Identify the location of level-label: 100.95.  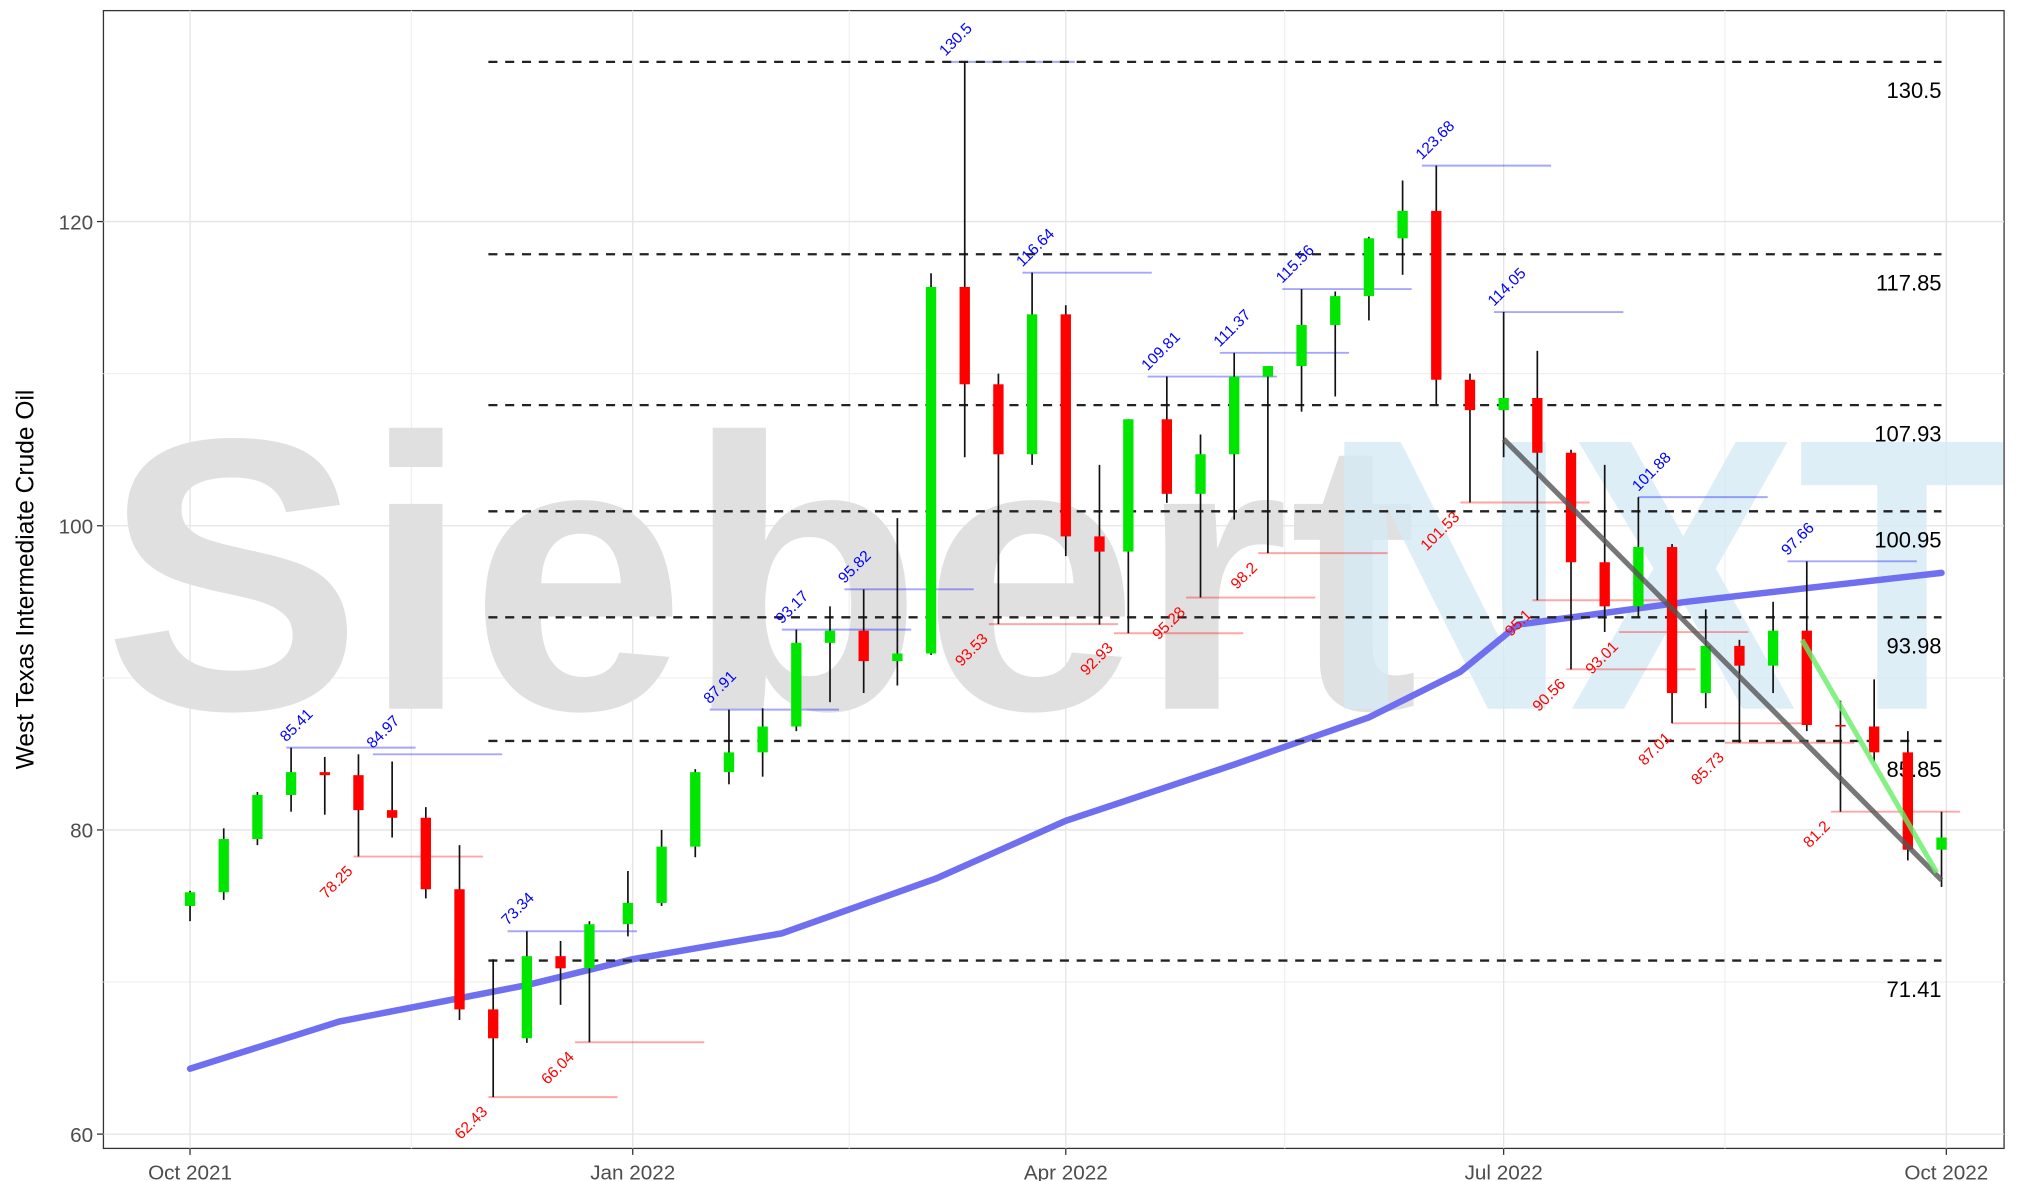
(1907, 539).